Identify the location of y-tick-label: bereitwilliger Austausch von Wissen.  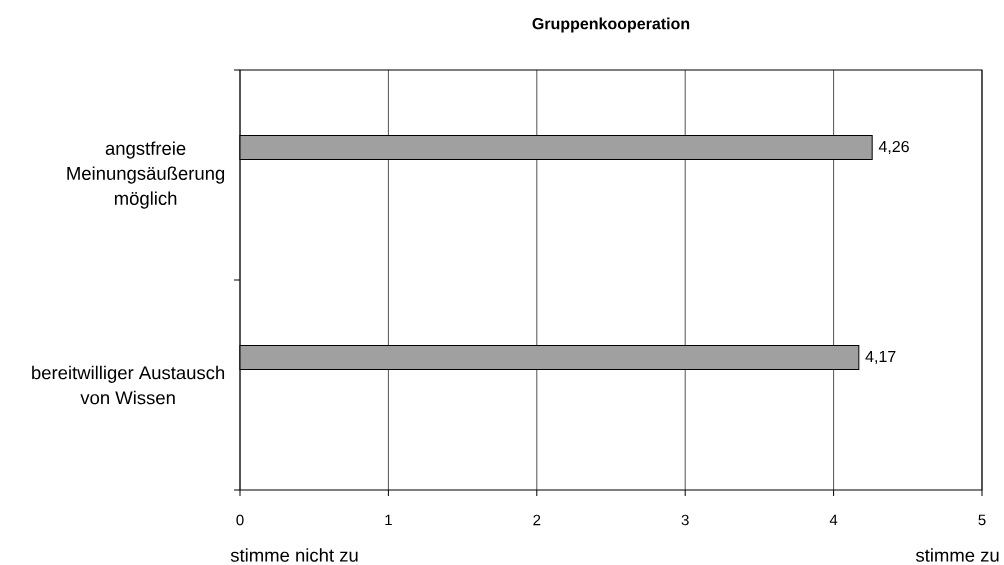
(128, 385).